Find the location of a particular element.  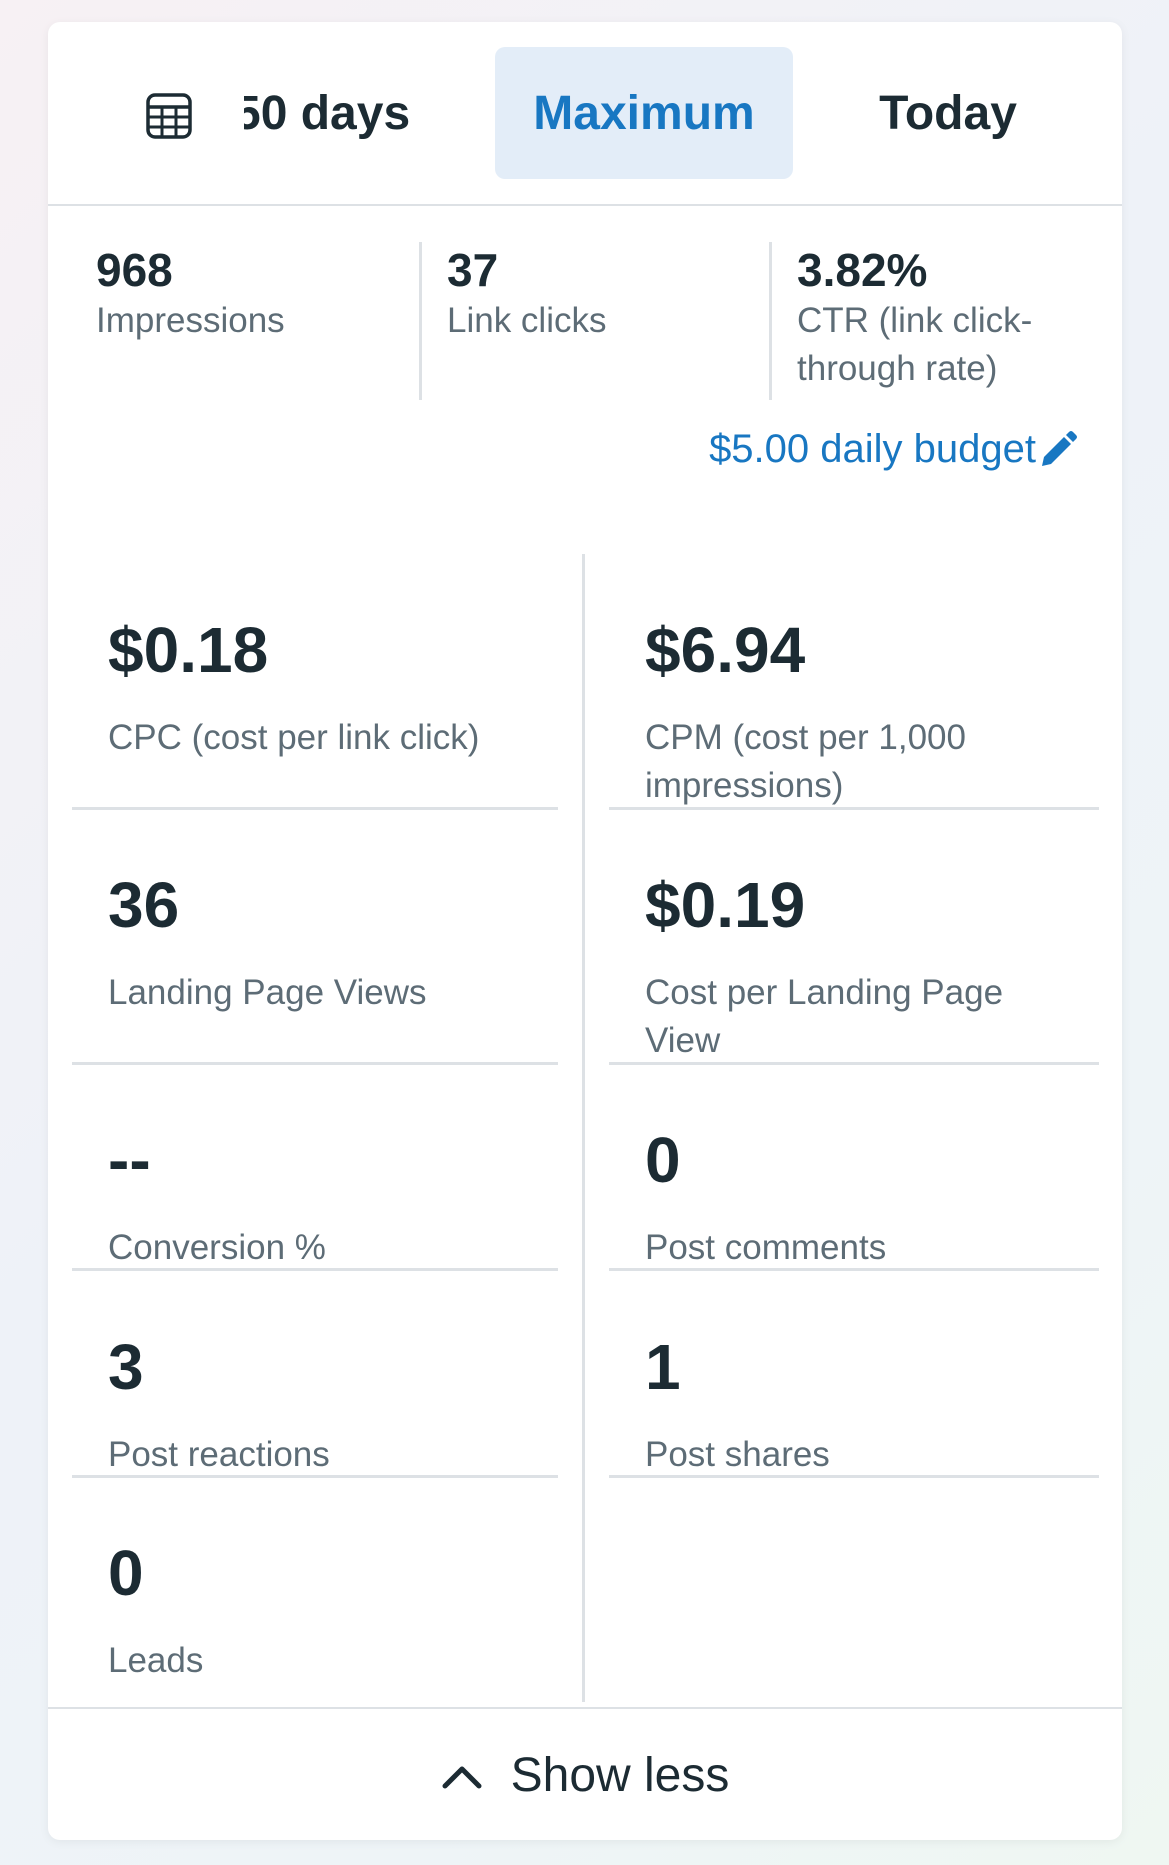

tab-maximum: Maximum is located at coordinates (644, 113).